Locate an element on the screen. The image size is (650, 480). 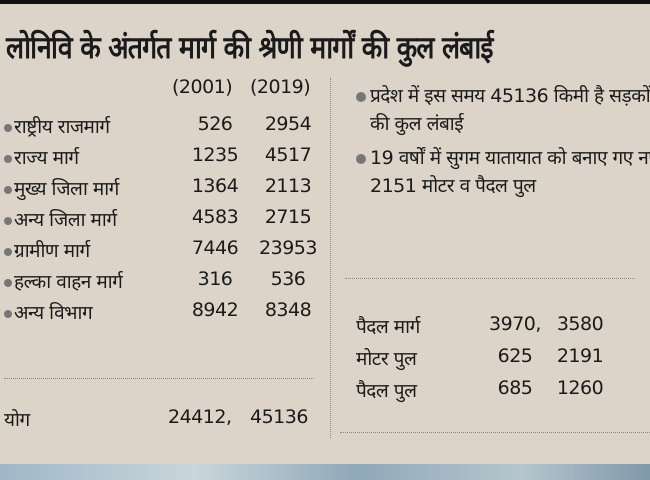
table-cell-2001: 1364 is located at coordinates (215, 186).